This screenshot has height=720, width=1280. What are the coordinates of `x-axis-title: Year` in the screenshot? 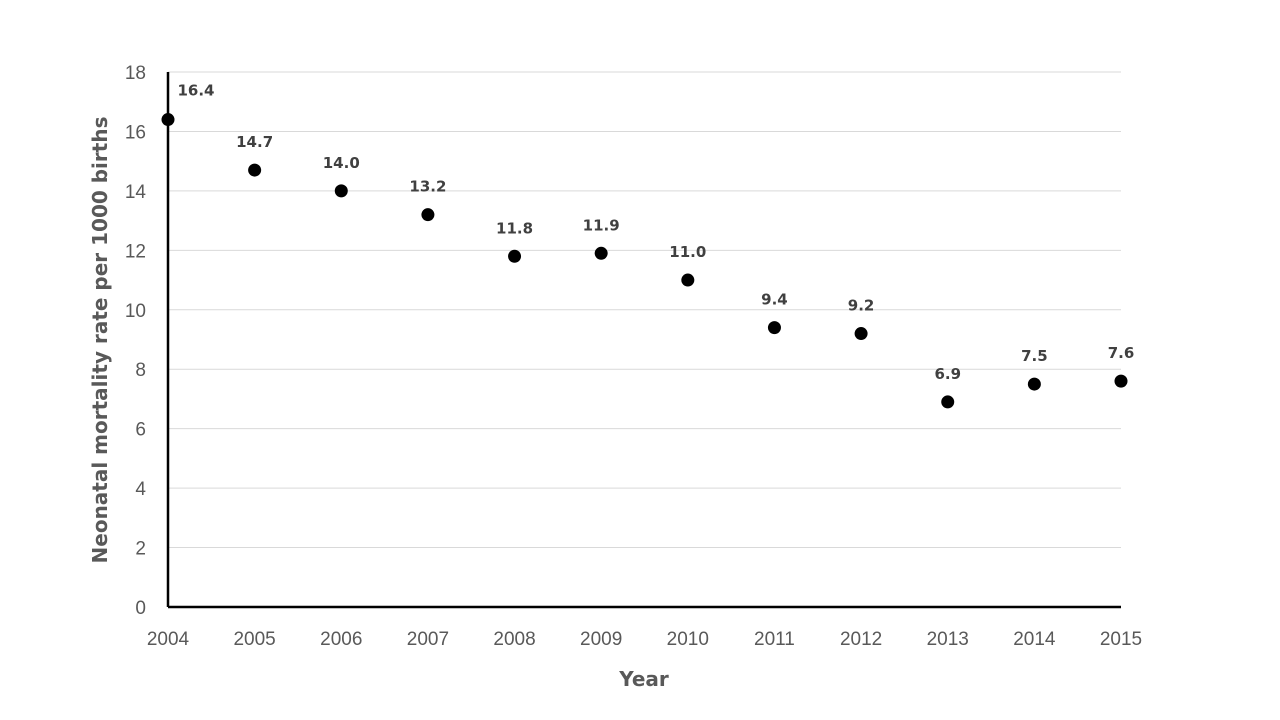 It's located at (643, 679).